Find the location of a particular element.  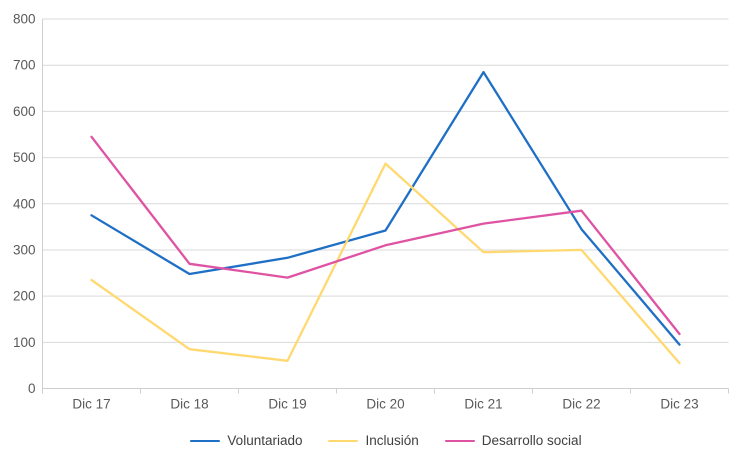

legend-item-inclusion: Inclusión is located at coordinates (373, 441).